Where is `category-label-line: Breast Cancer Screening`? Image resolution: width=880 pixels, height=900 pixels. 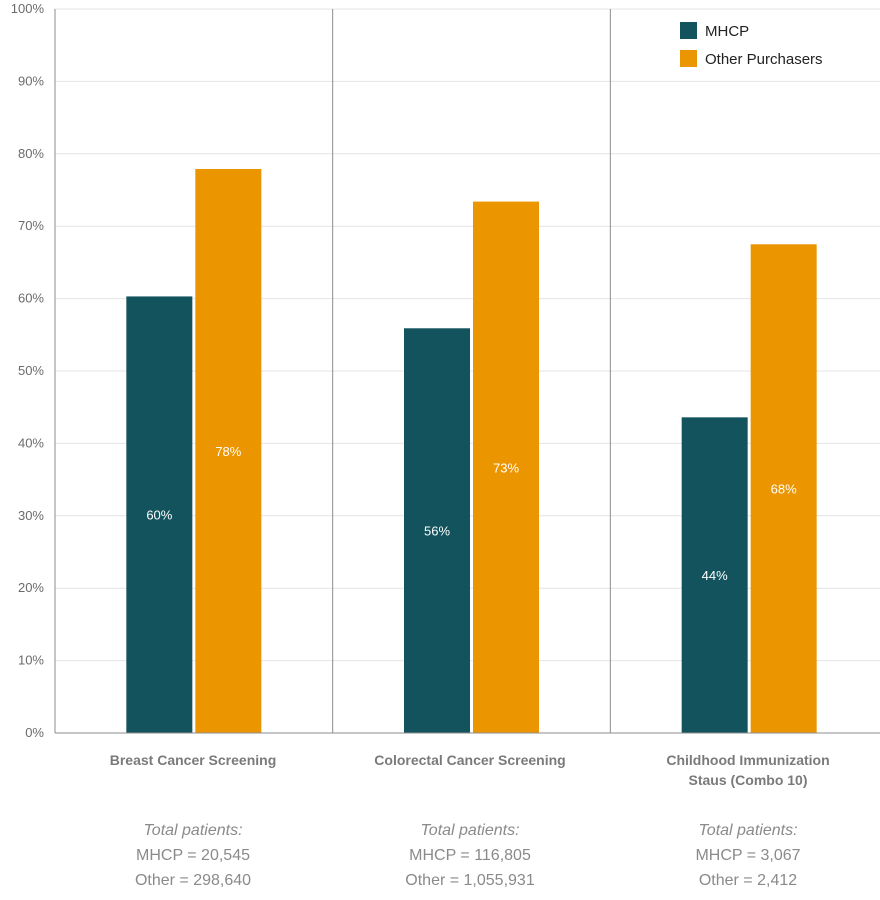 category-label-line: Breast Cancer Screening is located at coordinates (193, 760).